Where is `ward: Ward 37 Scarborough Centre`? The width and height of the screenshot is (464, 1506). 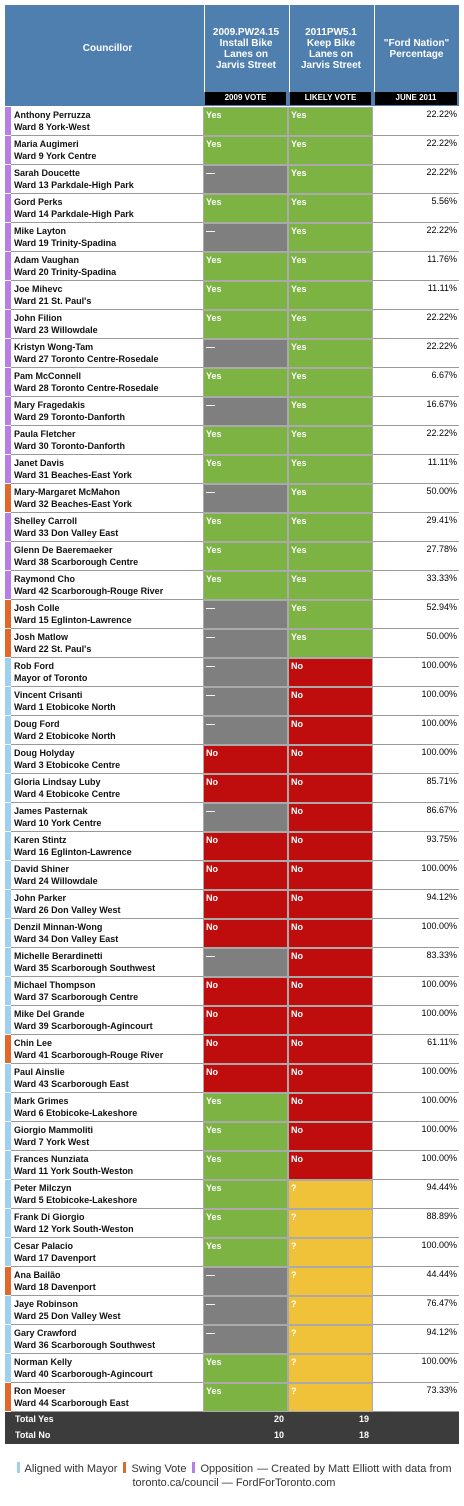
ward: Ward 37 Scarborough Centre is located at coordinates (76, 997).